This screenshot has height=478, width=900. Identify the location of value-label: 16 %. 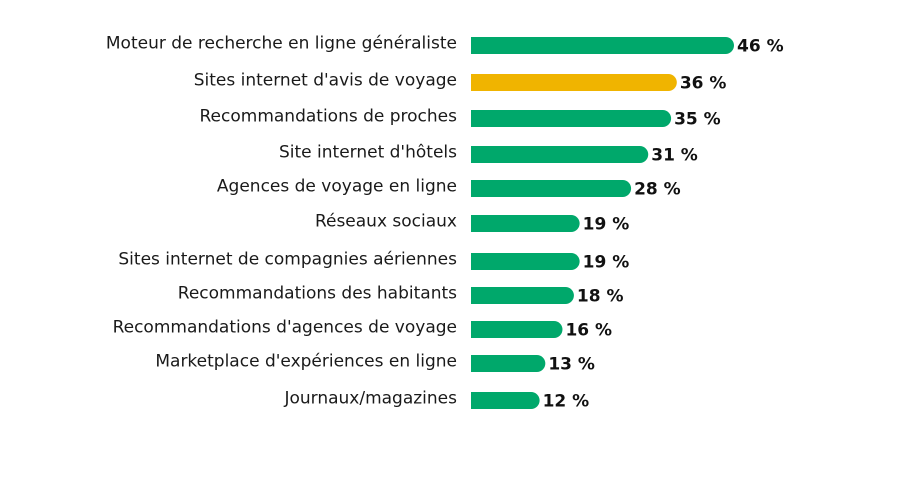
(588, 331).